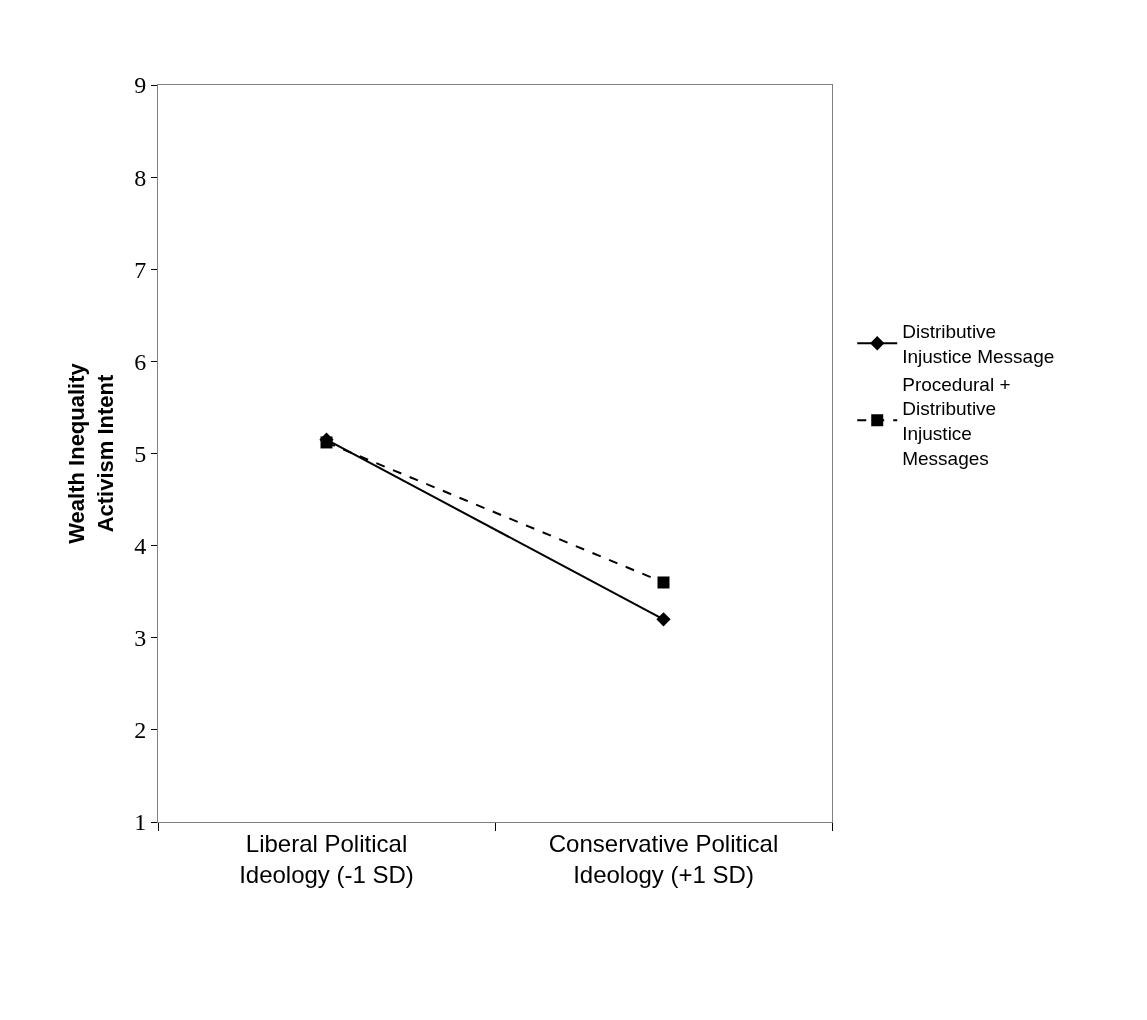 The width and height of the screenshot is (1147, 1020). I want to click on y-tick-label: 7, so click(140, 269).